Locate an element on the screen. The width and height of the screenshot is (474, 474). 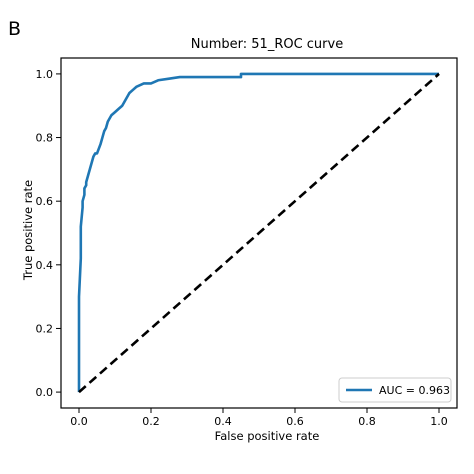
y-tick-label: 0.0 is located at coordinates (45, 392).